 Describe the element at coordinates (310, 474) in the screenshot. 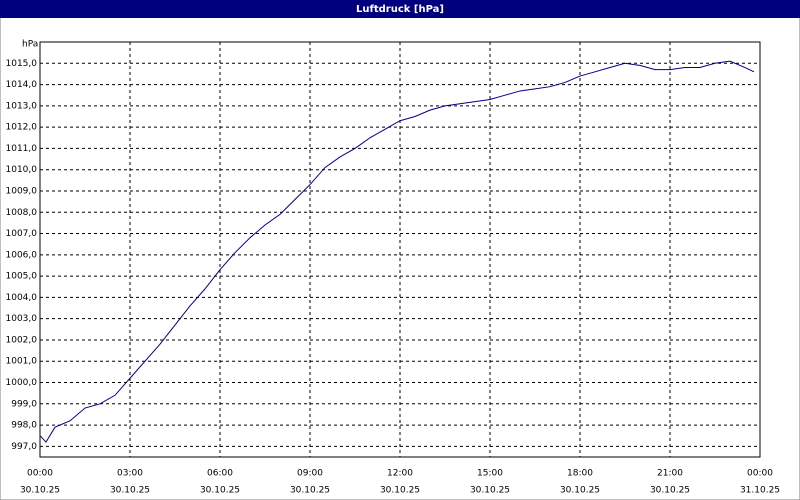

I see `x-tick-label: 09:00` at that location.